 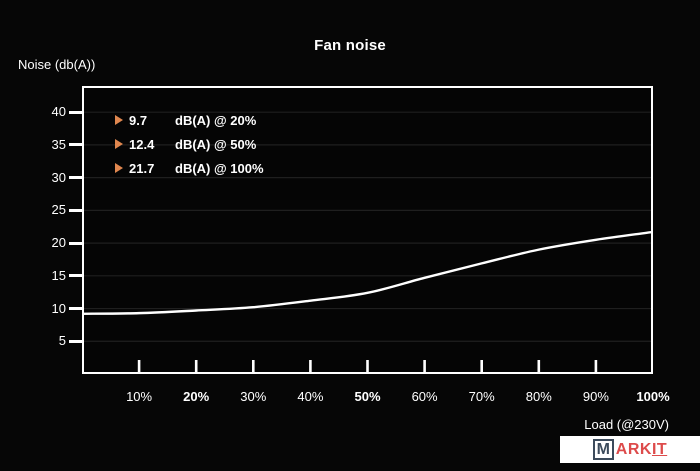 I want to click on y-tick-label: 5, so click(x=62, y=341).